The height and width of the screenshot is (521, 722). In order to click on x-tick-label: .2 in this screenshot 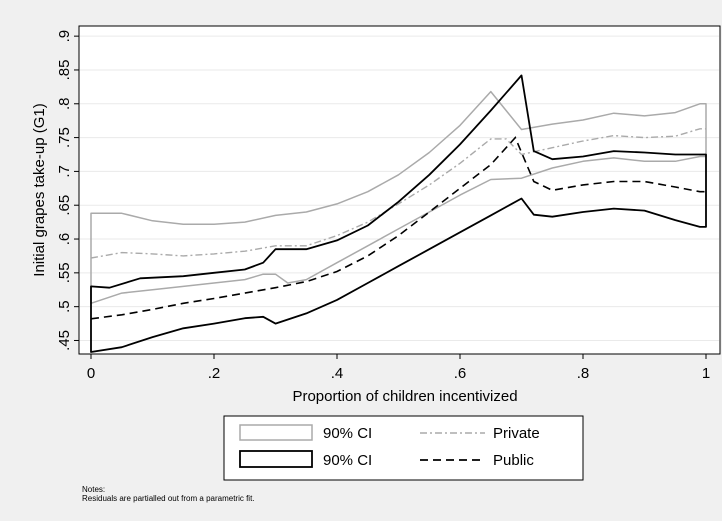, I will do `click(214, 373)`.